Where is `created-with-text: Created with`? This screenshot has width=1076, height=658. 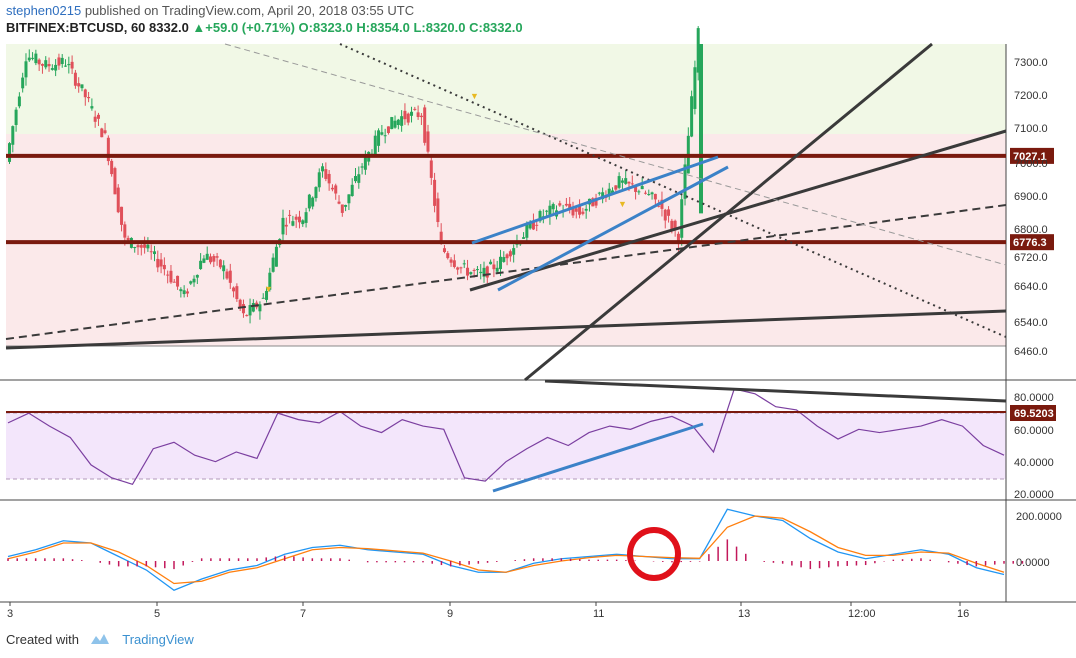 created-with-text: Created with is located at coordinates (42, 639).